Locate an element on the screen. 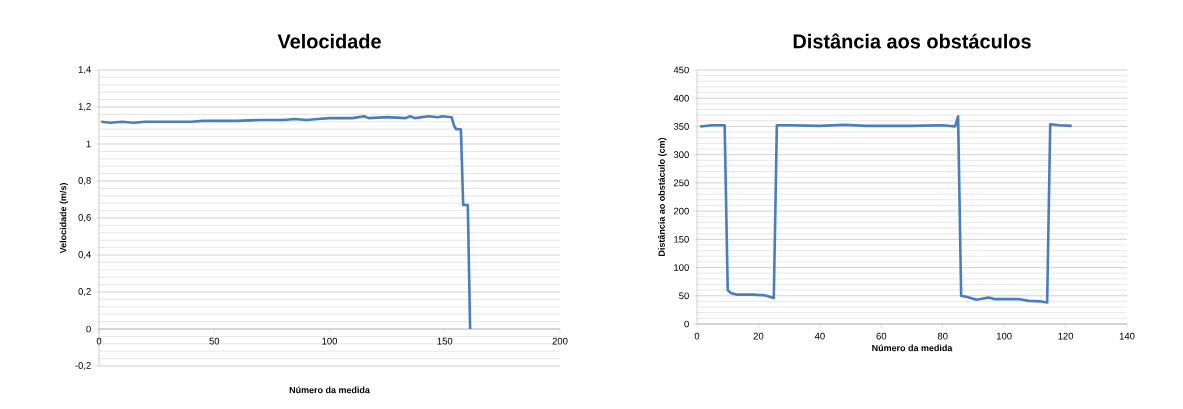 The height and width of the screenshot is (409, 1183). chart-title: Distância aos obstáculos is located at coordinates (912, 41).